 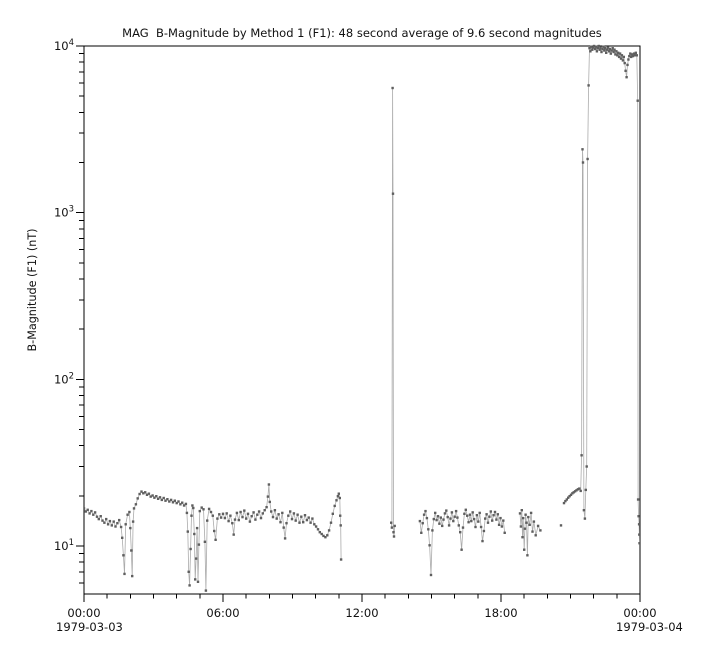 What do you see at coordinates (393, 312) in the screenshot?
I see `data-segment-line` at bounding box center [393, 312].